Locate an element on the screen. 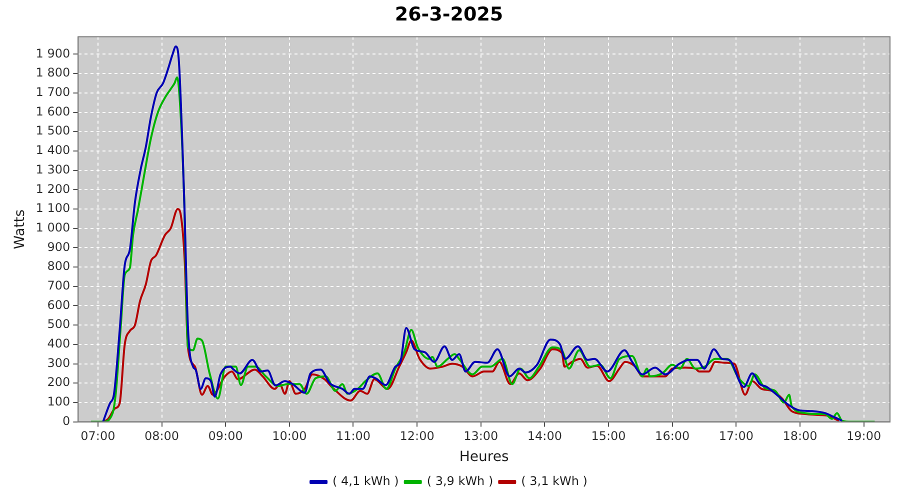 This screenshot has height=500, width=900. y-tick-label: 1 600 is located at coordinates (53, 111).